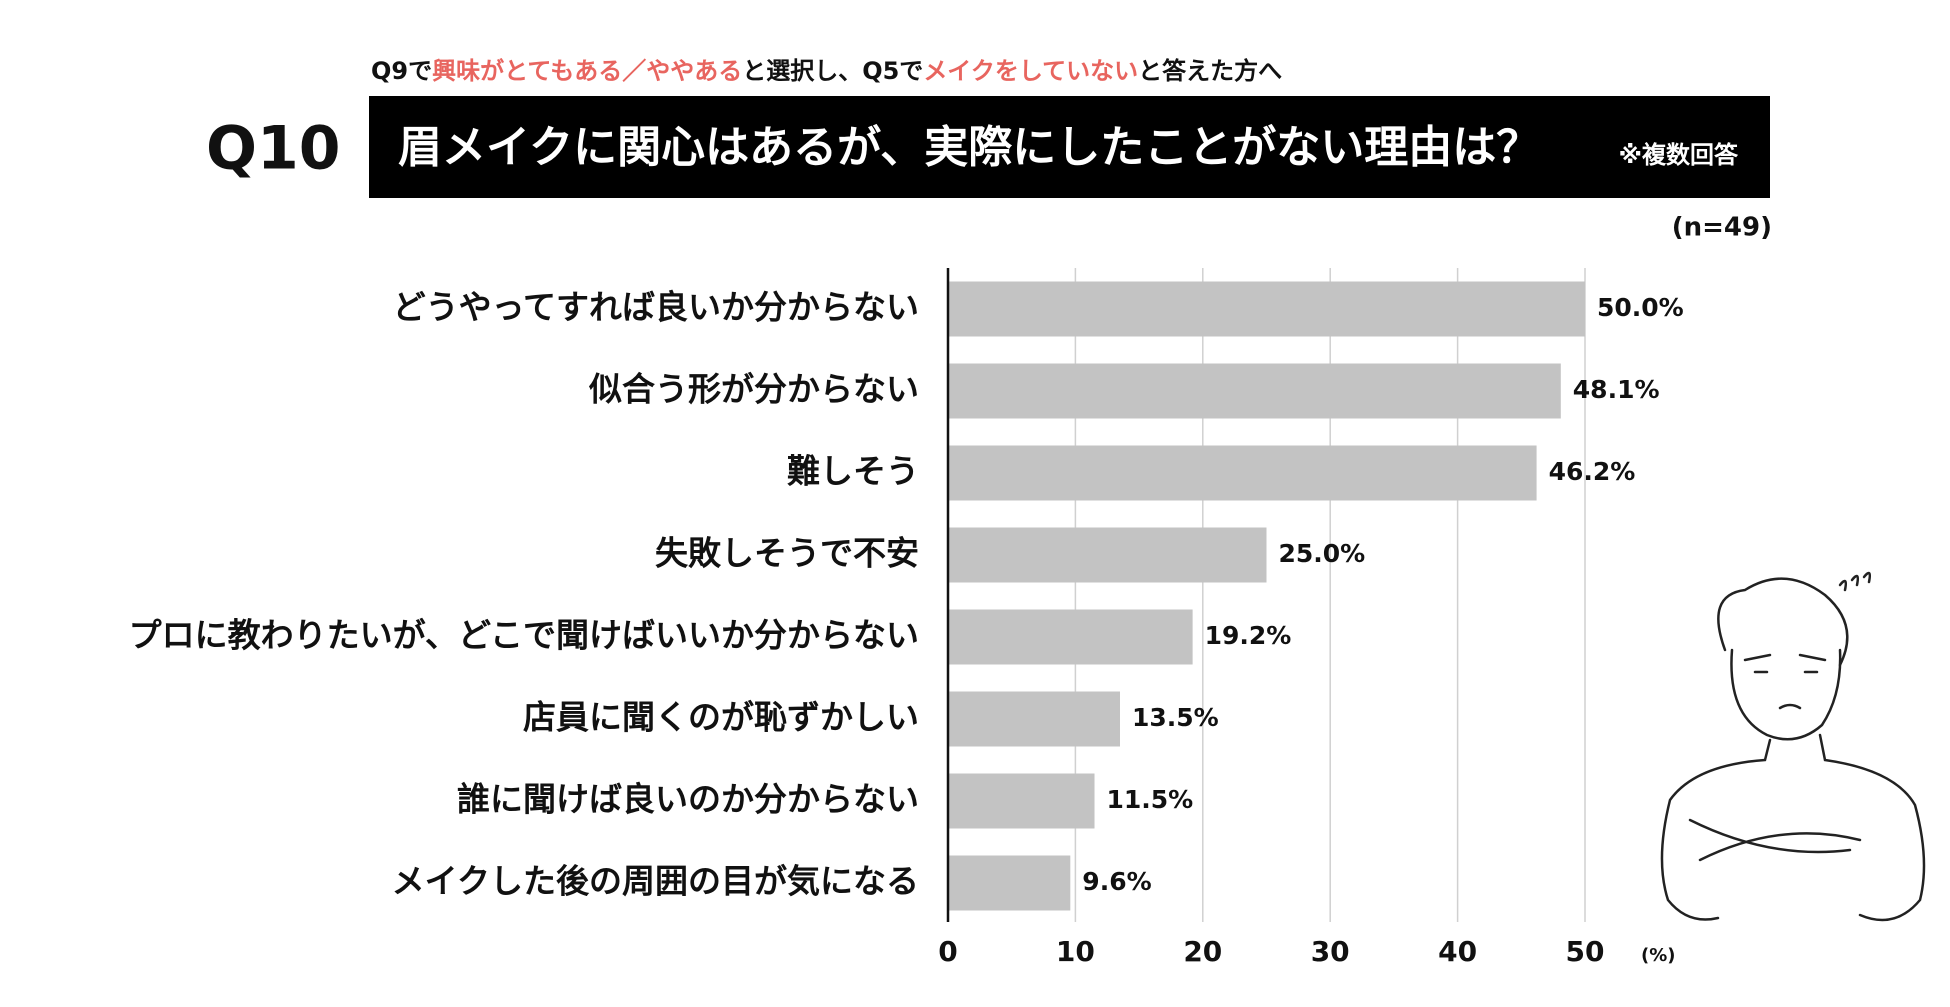  I want to click on question-number: Q10, so click(273, 149).